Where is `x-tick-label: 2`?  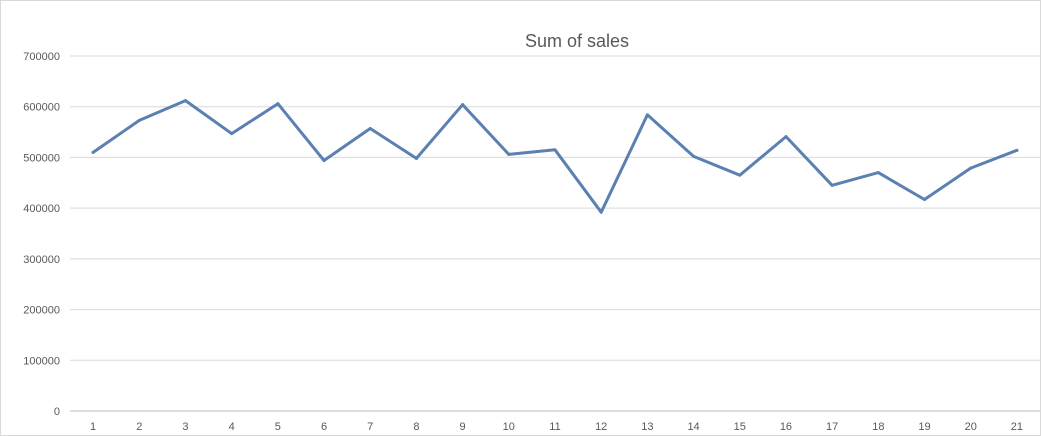
x-tick-label: 2 is located at coordinates (139, 427).